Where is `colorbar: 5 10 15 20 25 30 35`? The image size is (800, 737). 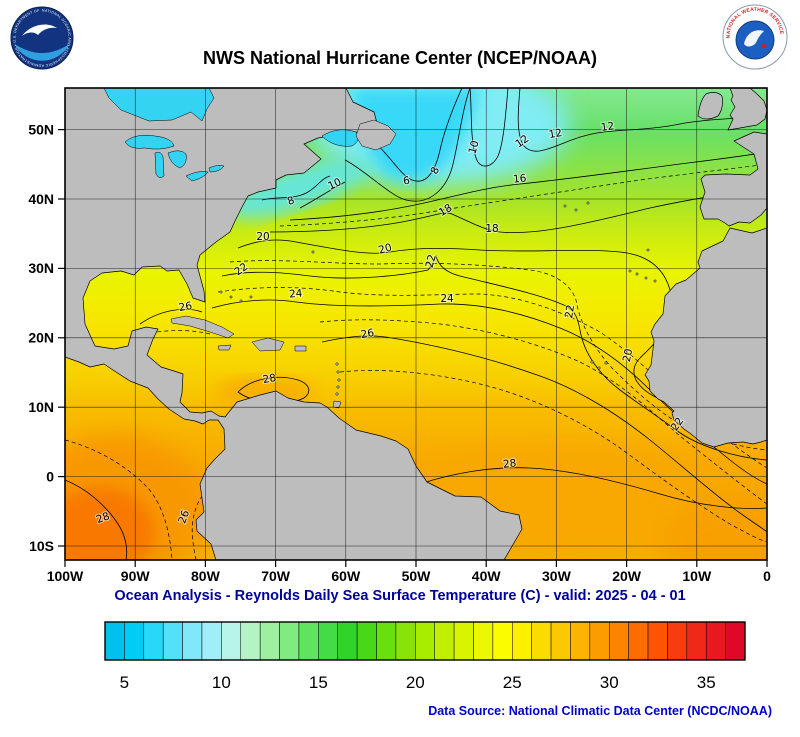
colorbar: 5 10 15 20 25 30 35 is located at coordinates (425, 656).